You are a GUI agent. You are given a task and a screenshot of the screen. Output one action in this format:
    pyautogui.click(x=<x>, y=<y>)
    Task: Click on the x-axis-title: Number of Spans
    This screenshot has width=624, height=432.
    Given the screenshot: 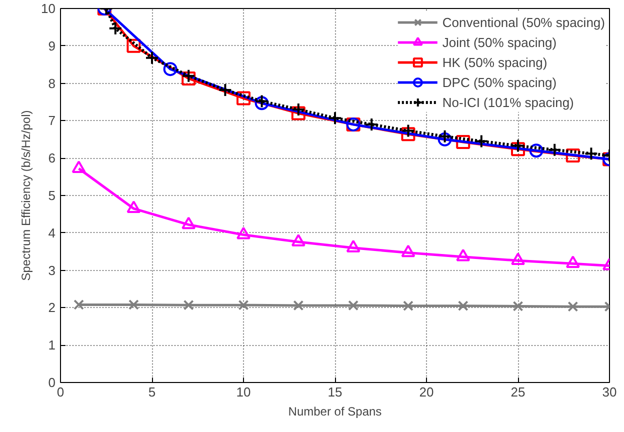 What is the action you would take?
    pyautogui.click(x=335, y=411)
    